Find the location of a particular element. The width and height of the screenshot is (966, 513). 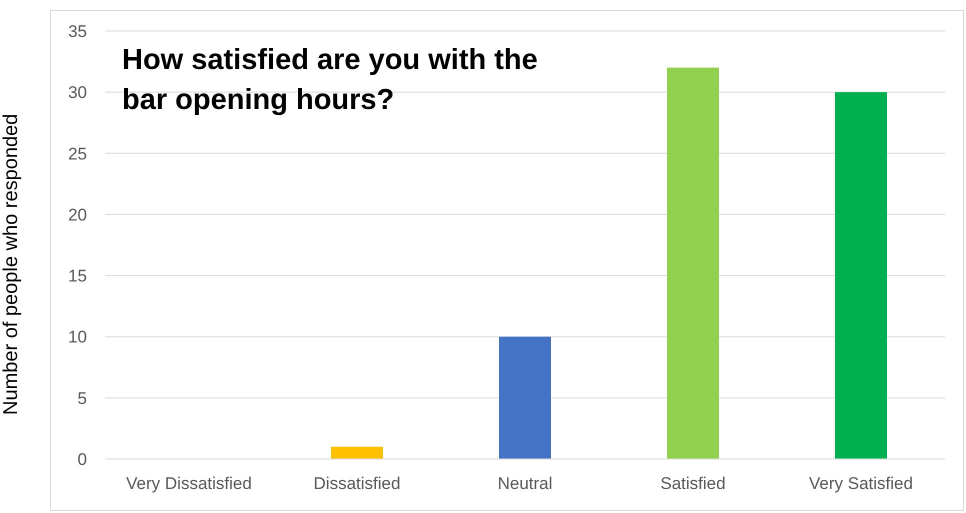

x-tick-label: Satisfied is located at coordinates (693, 484).